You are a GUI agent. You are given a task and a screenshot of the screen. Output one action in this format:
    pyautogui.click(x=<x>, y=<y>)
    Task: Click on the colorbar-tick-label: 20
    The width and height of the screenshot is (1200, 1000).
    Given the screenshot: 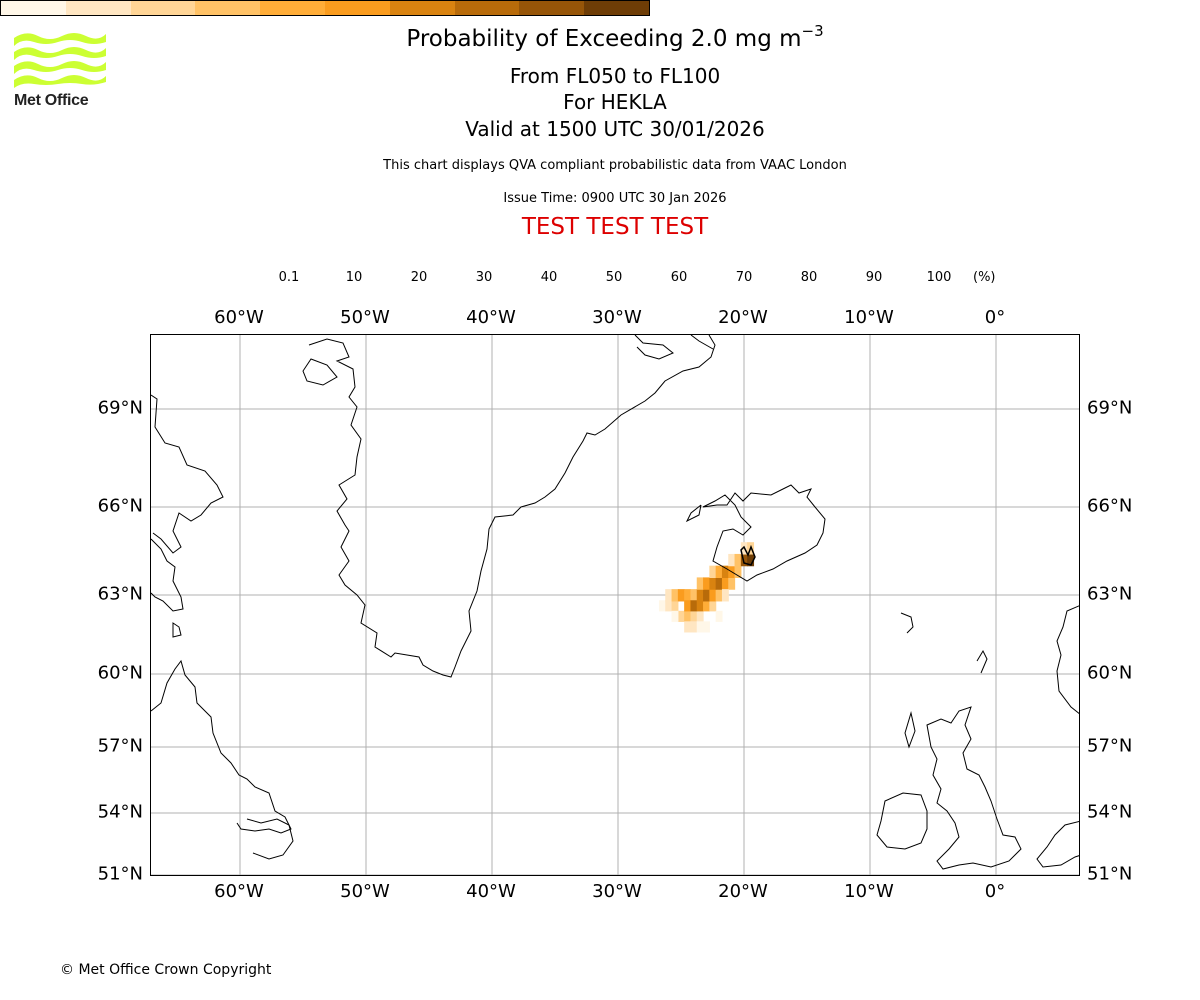 What is the action you would take?
    pyautogui.click(x=419, y=277)
    